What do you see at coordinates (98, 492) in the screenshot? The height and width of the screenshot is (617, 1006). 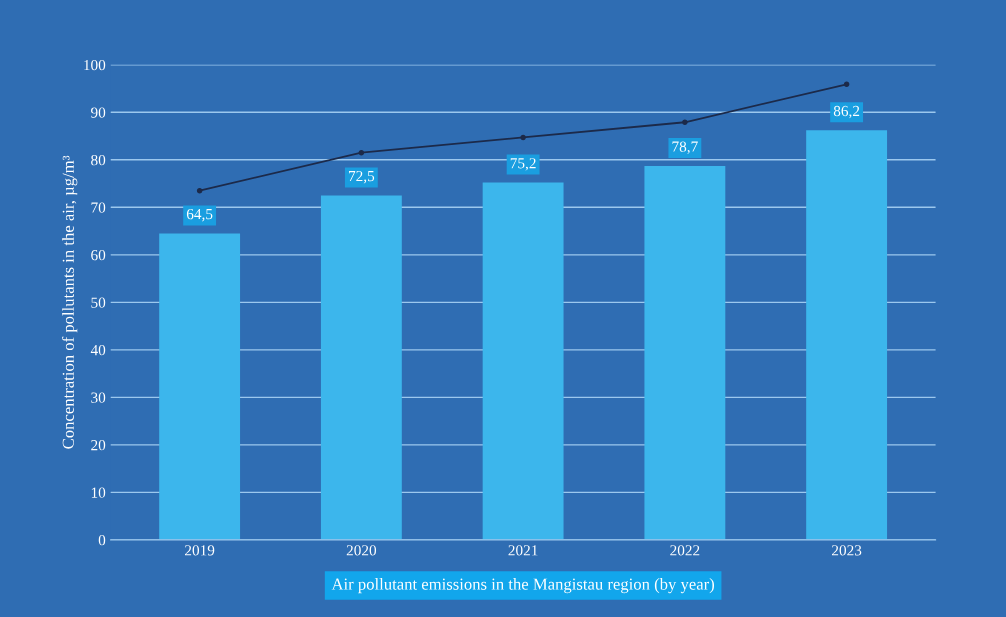 I see `y-tick-label: 10` at bounding box center [98, 492].